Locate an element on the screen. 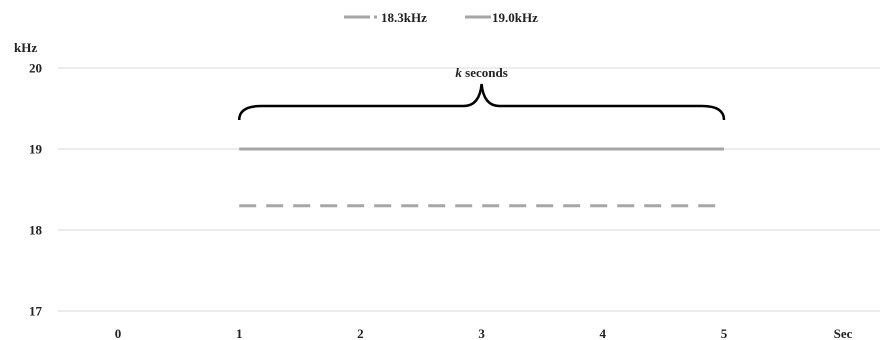 The image size is (888, 340). x-axis-unit-label: Sec is located at coordinates (843, 333).